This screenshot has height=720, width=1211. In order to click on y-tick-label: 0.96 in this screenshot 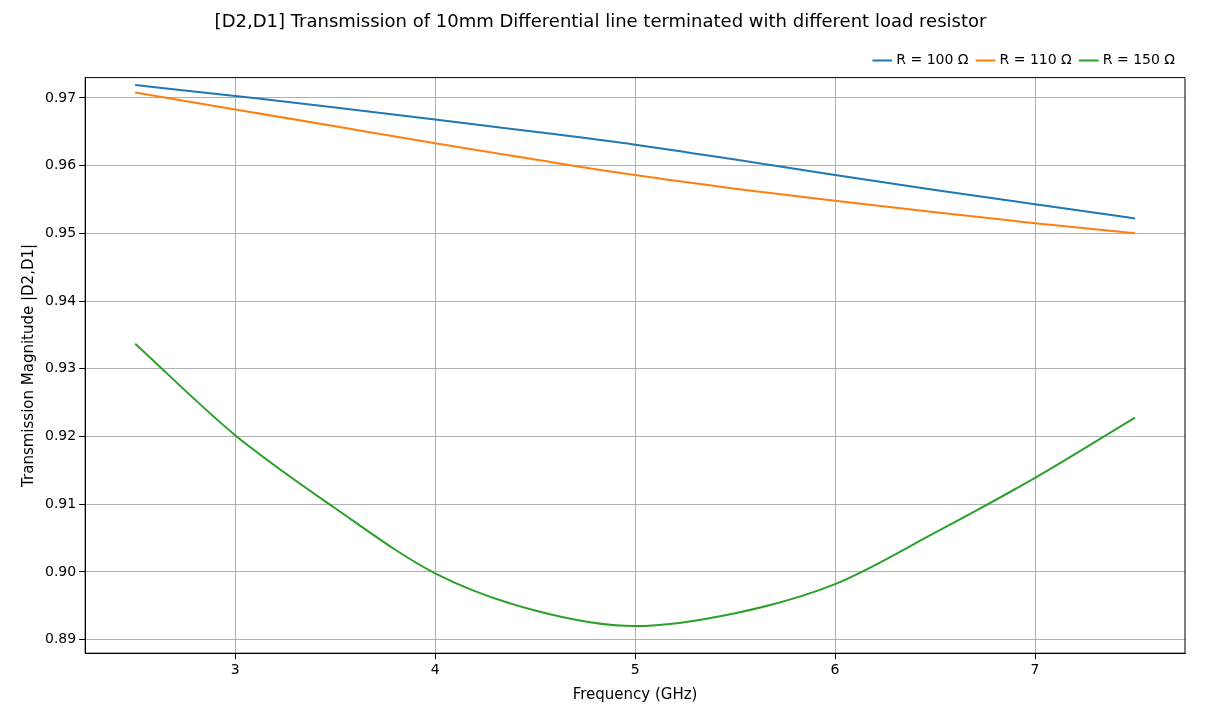, I will do `click(61, 164)`.